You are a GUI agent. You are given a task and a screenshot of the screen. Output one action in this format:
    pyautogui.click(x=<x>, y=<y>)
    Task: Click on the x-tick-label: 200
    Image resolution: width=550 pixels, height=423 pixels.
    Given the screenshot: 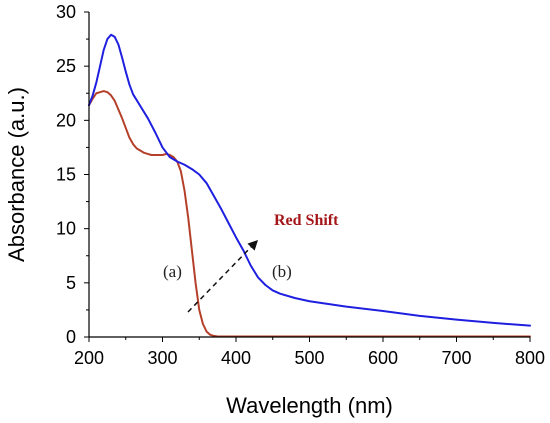 What is the action you would take?
    pyautogui.click(x=89, y=358)
    